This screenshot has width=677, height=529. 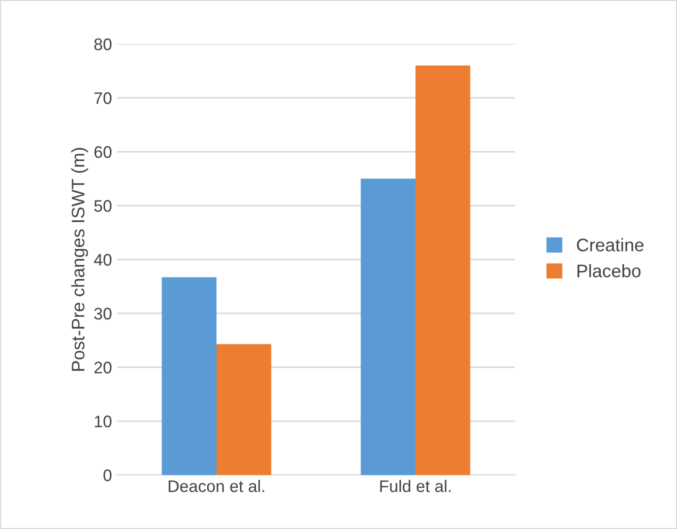 I want to click on y-tick-label: 40, so click(x=103, y=260).